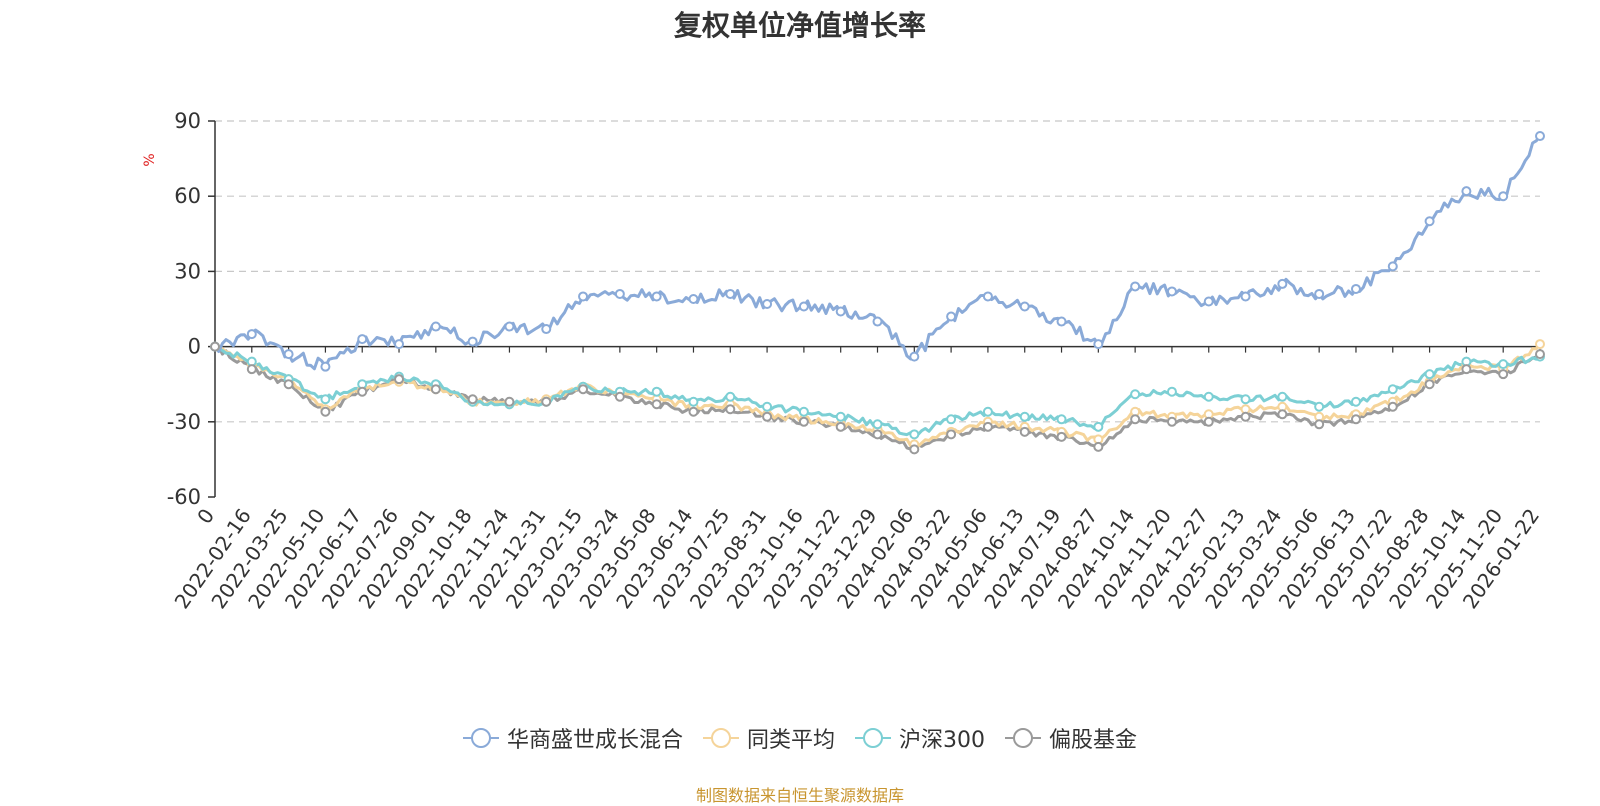 This screenshot has height=806, width=1600. I want to click on legend: 华商盛世成长混合 同类平均 沪深300 偏股基金, so click(800, 738).